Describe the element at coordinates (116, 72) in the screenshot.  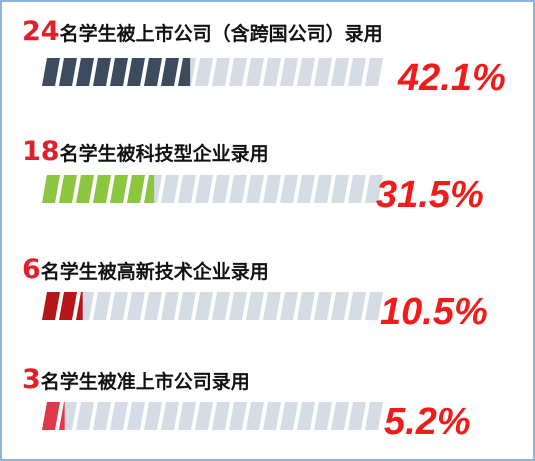
I see `bar-fill` at that location.